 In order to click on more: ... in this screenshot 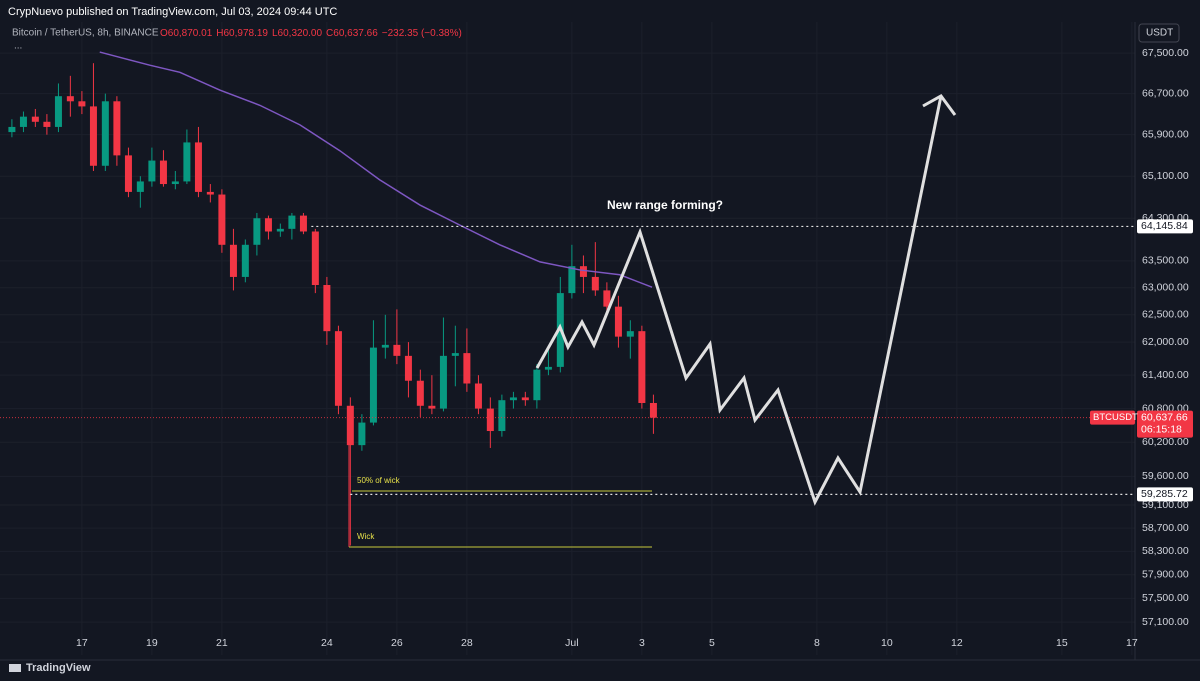, I will do `click(18, 46)`.